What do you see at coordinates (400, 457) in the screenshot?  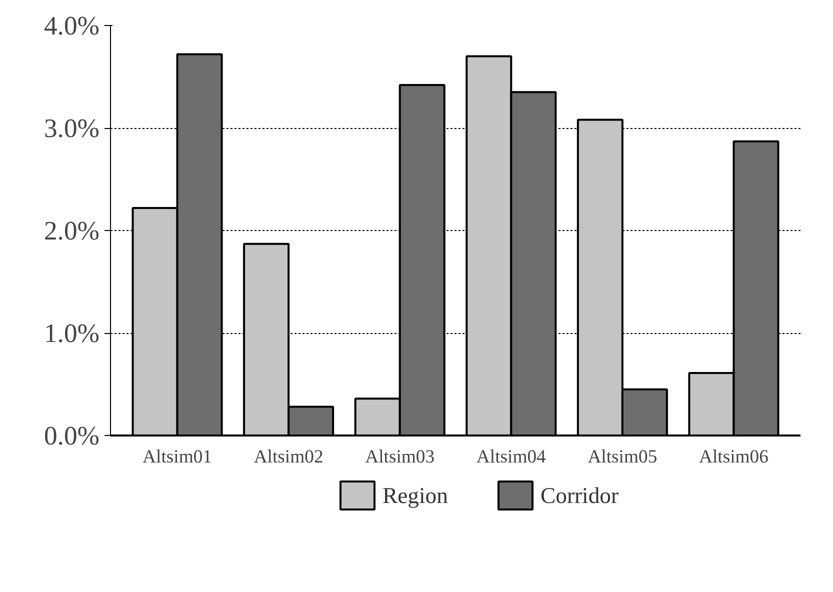 I see `x-tick-label: Altsim03` at bounding box center [400, 457].